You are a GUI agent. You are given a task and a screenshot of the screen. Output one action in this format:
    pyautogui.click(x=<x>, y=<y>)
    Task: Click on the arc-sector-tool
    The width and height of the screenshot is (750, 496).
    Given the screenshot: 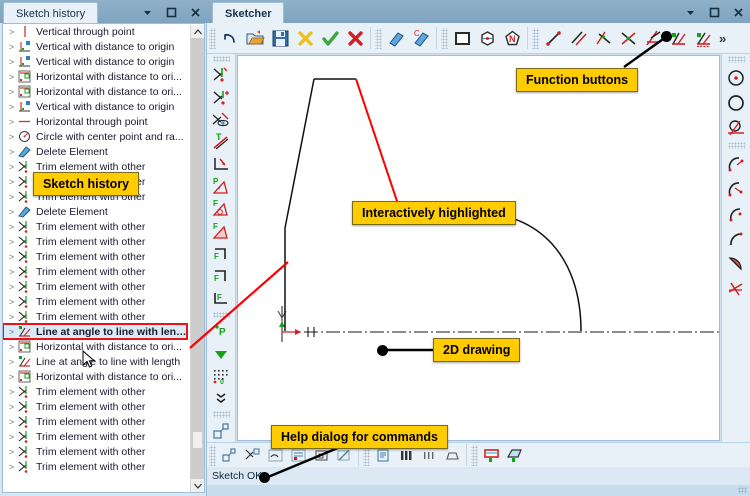 What is the action you would take?
    pyautogui.click(x=736, y=263)
    